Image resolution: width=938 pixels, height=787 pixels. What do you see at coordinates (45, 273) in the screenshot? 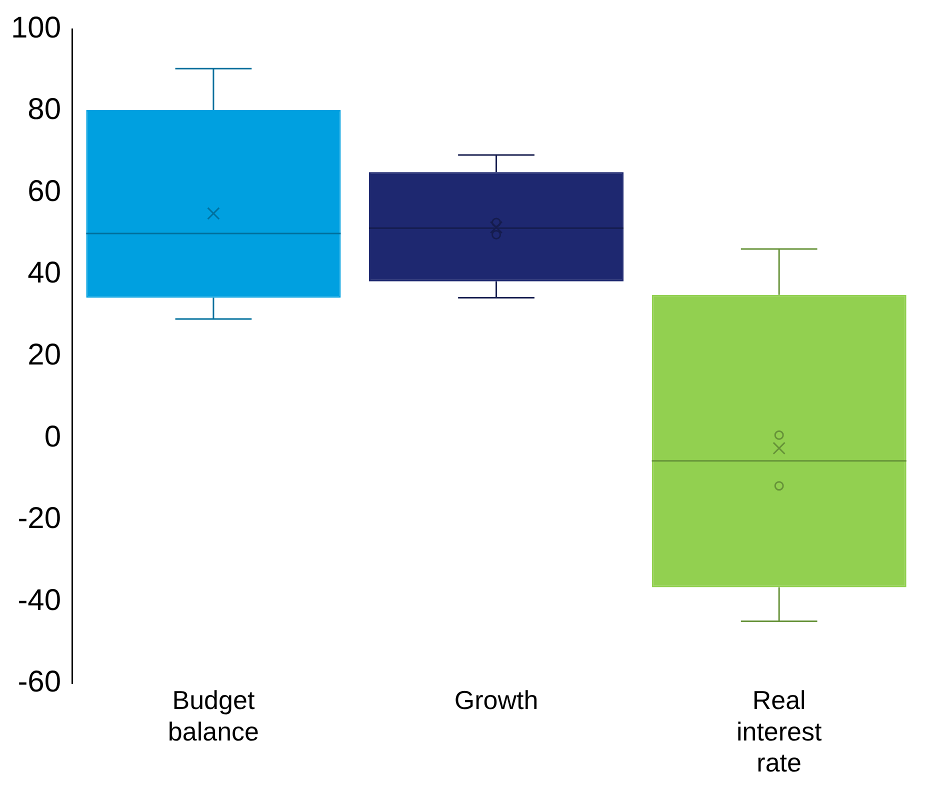
I see `y-tick-label: 40` at bounding box center [45, 273].